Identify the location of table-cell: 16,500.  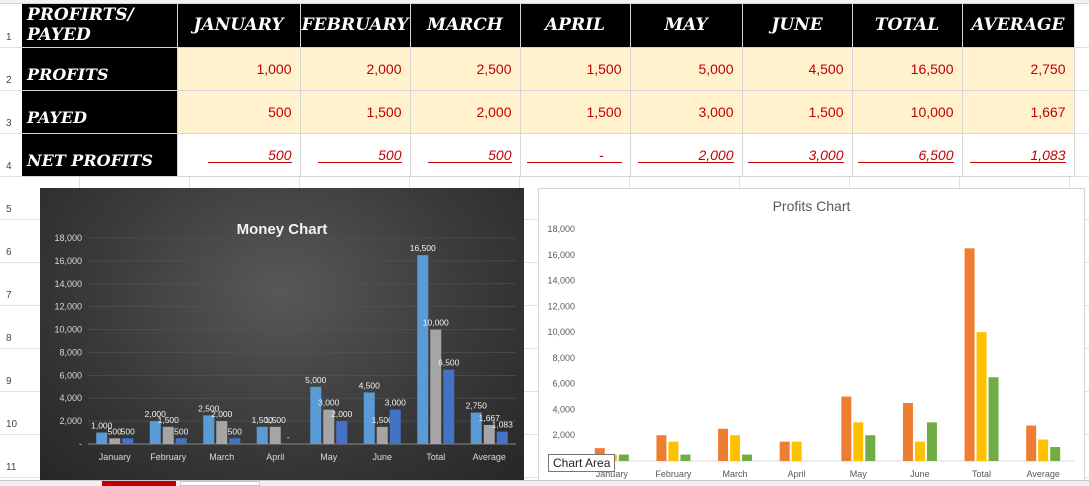
(907, 69).